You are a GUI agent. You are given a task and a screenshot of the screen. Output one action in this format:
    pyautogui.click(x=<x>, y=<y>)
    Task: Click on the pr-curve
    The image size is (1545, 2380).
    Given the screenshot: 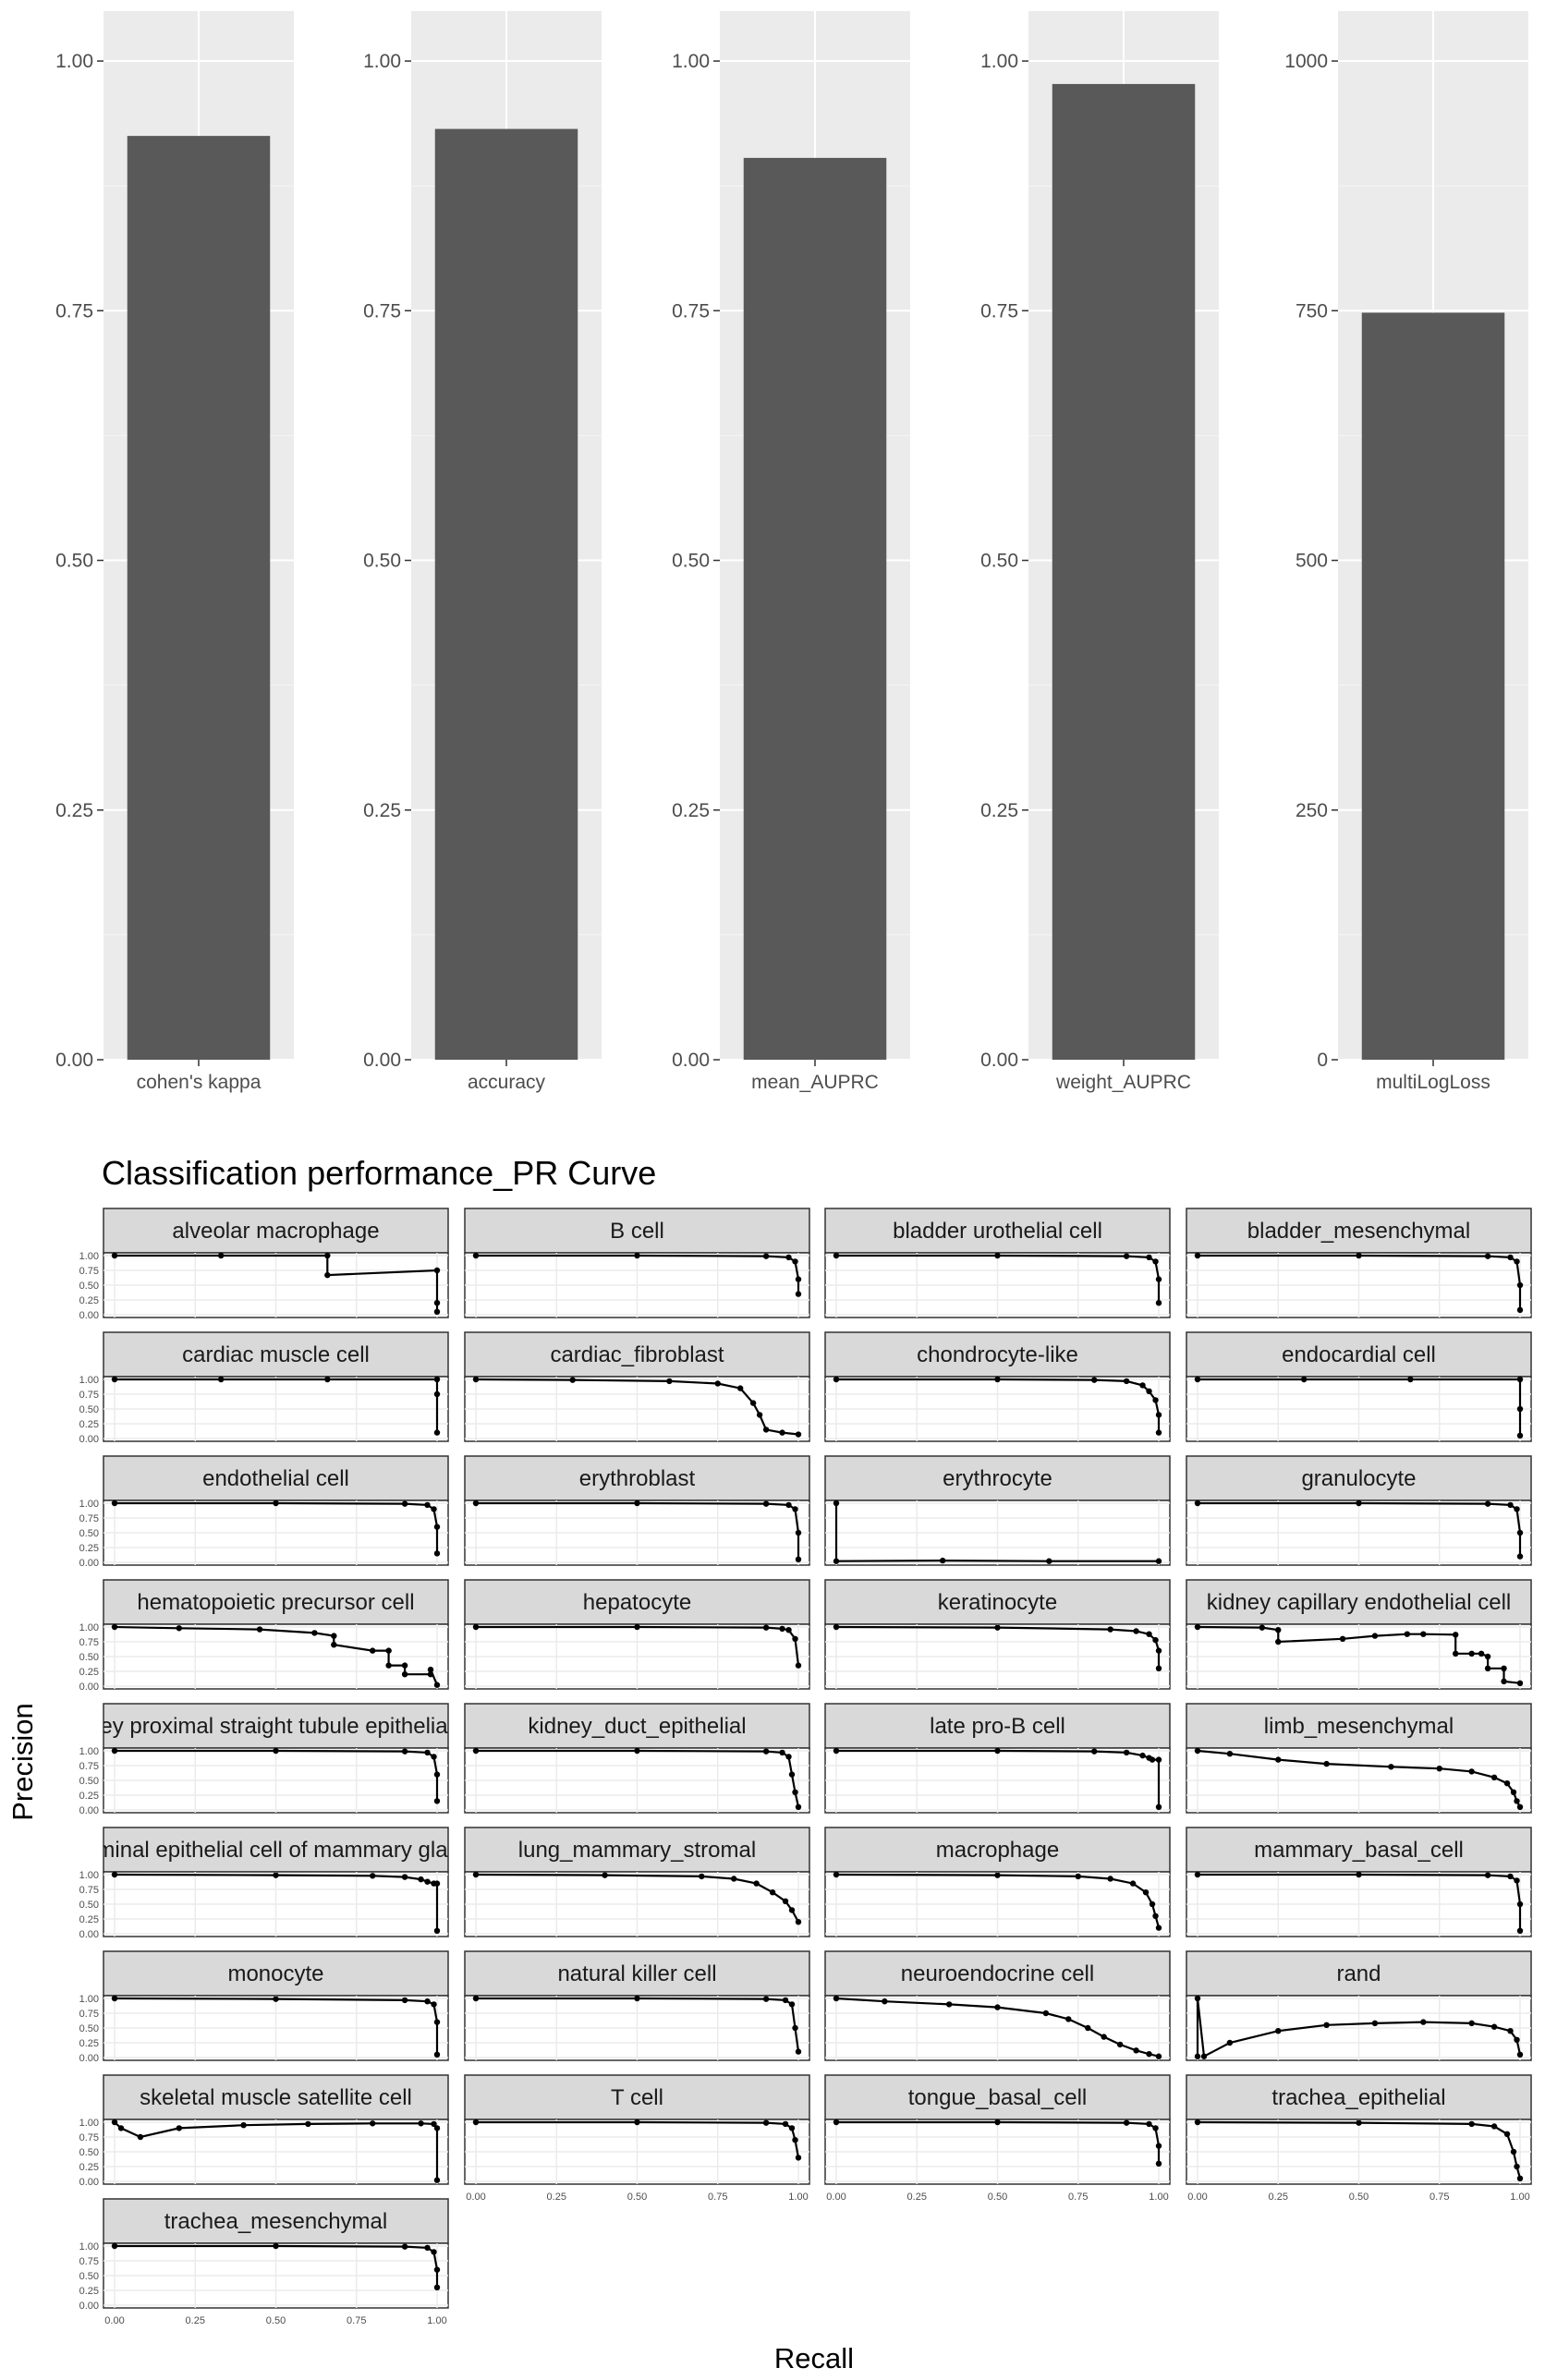 What is the action you would take?
    pyautogui.click(x=638, y=1778)
    